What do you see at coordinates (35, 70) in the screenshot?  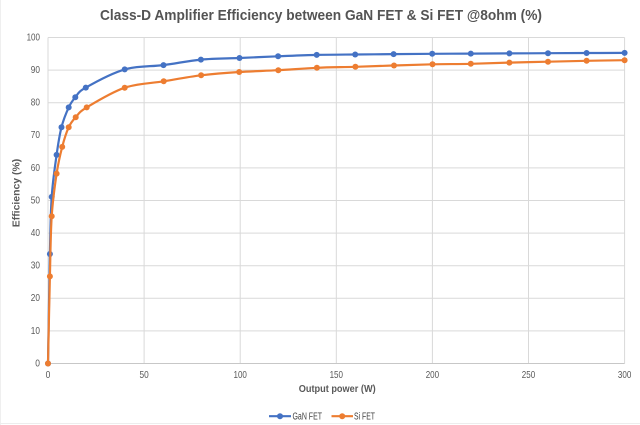 I see `svg-text: 90` at bounding box center [35, 70].